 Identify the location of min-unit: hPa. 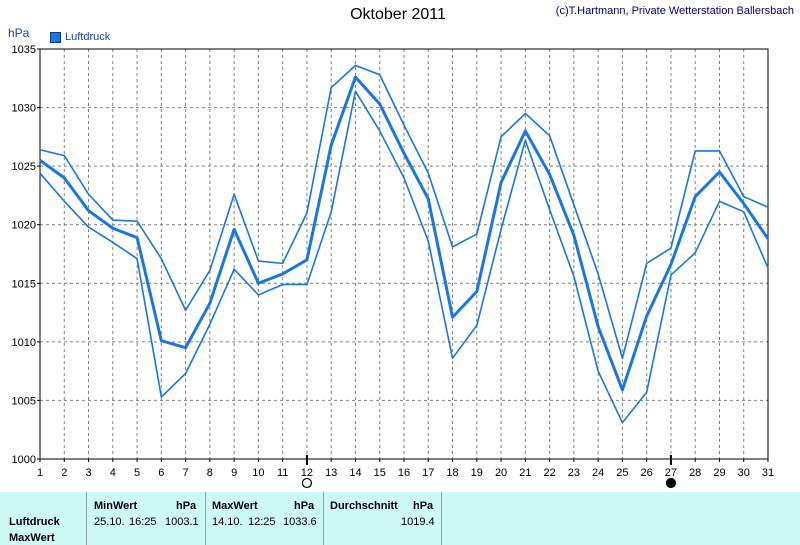
(186, 506).